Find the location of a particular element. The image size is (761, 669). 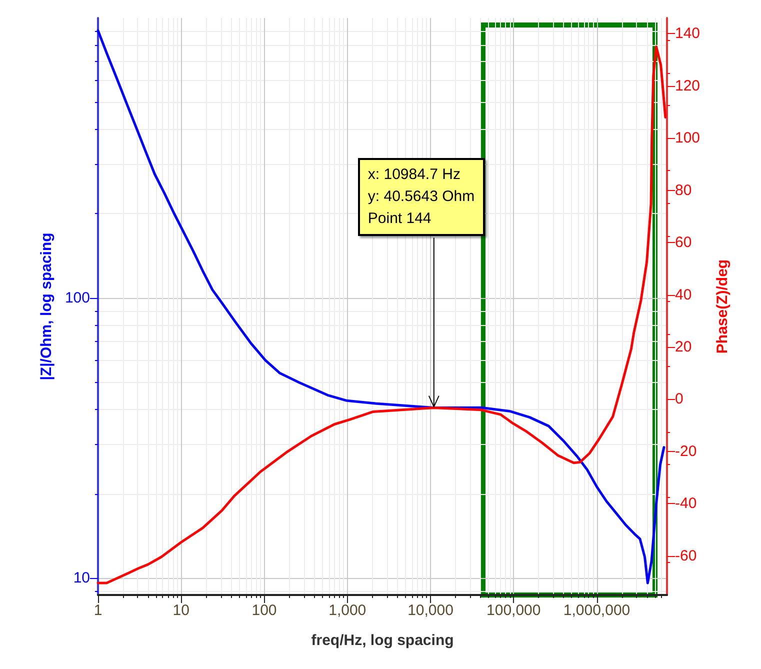

x-tick-label: 1 is located at coordinates (98, 610).